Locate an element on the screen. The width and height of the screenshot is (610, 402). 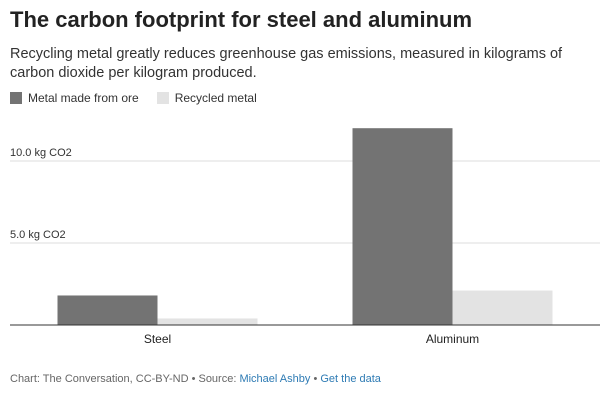
y-tick-label-1: 10.0 kg CO2 is located at coordinates (41, 153).